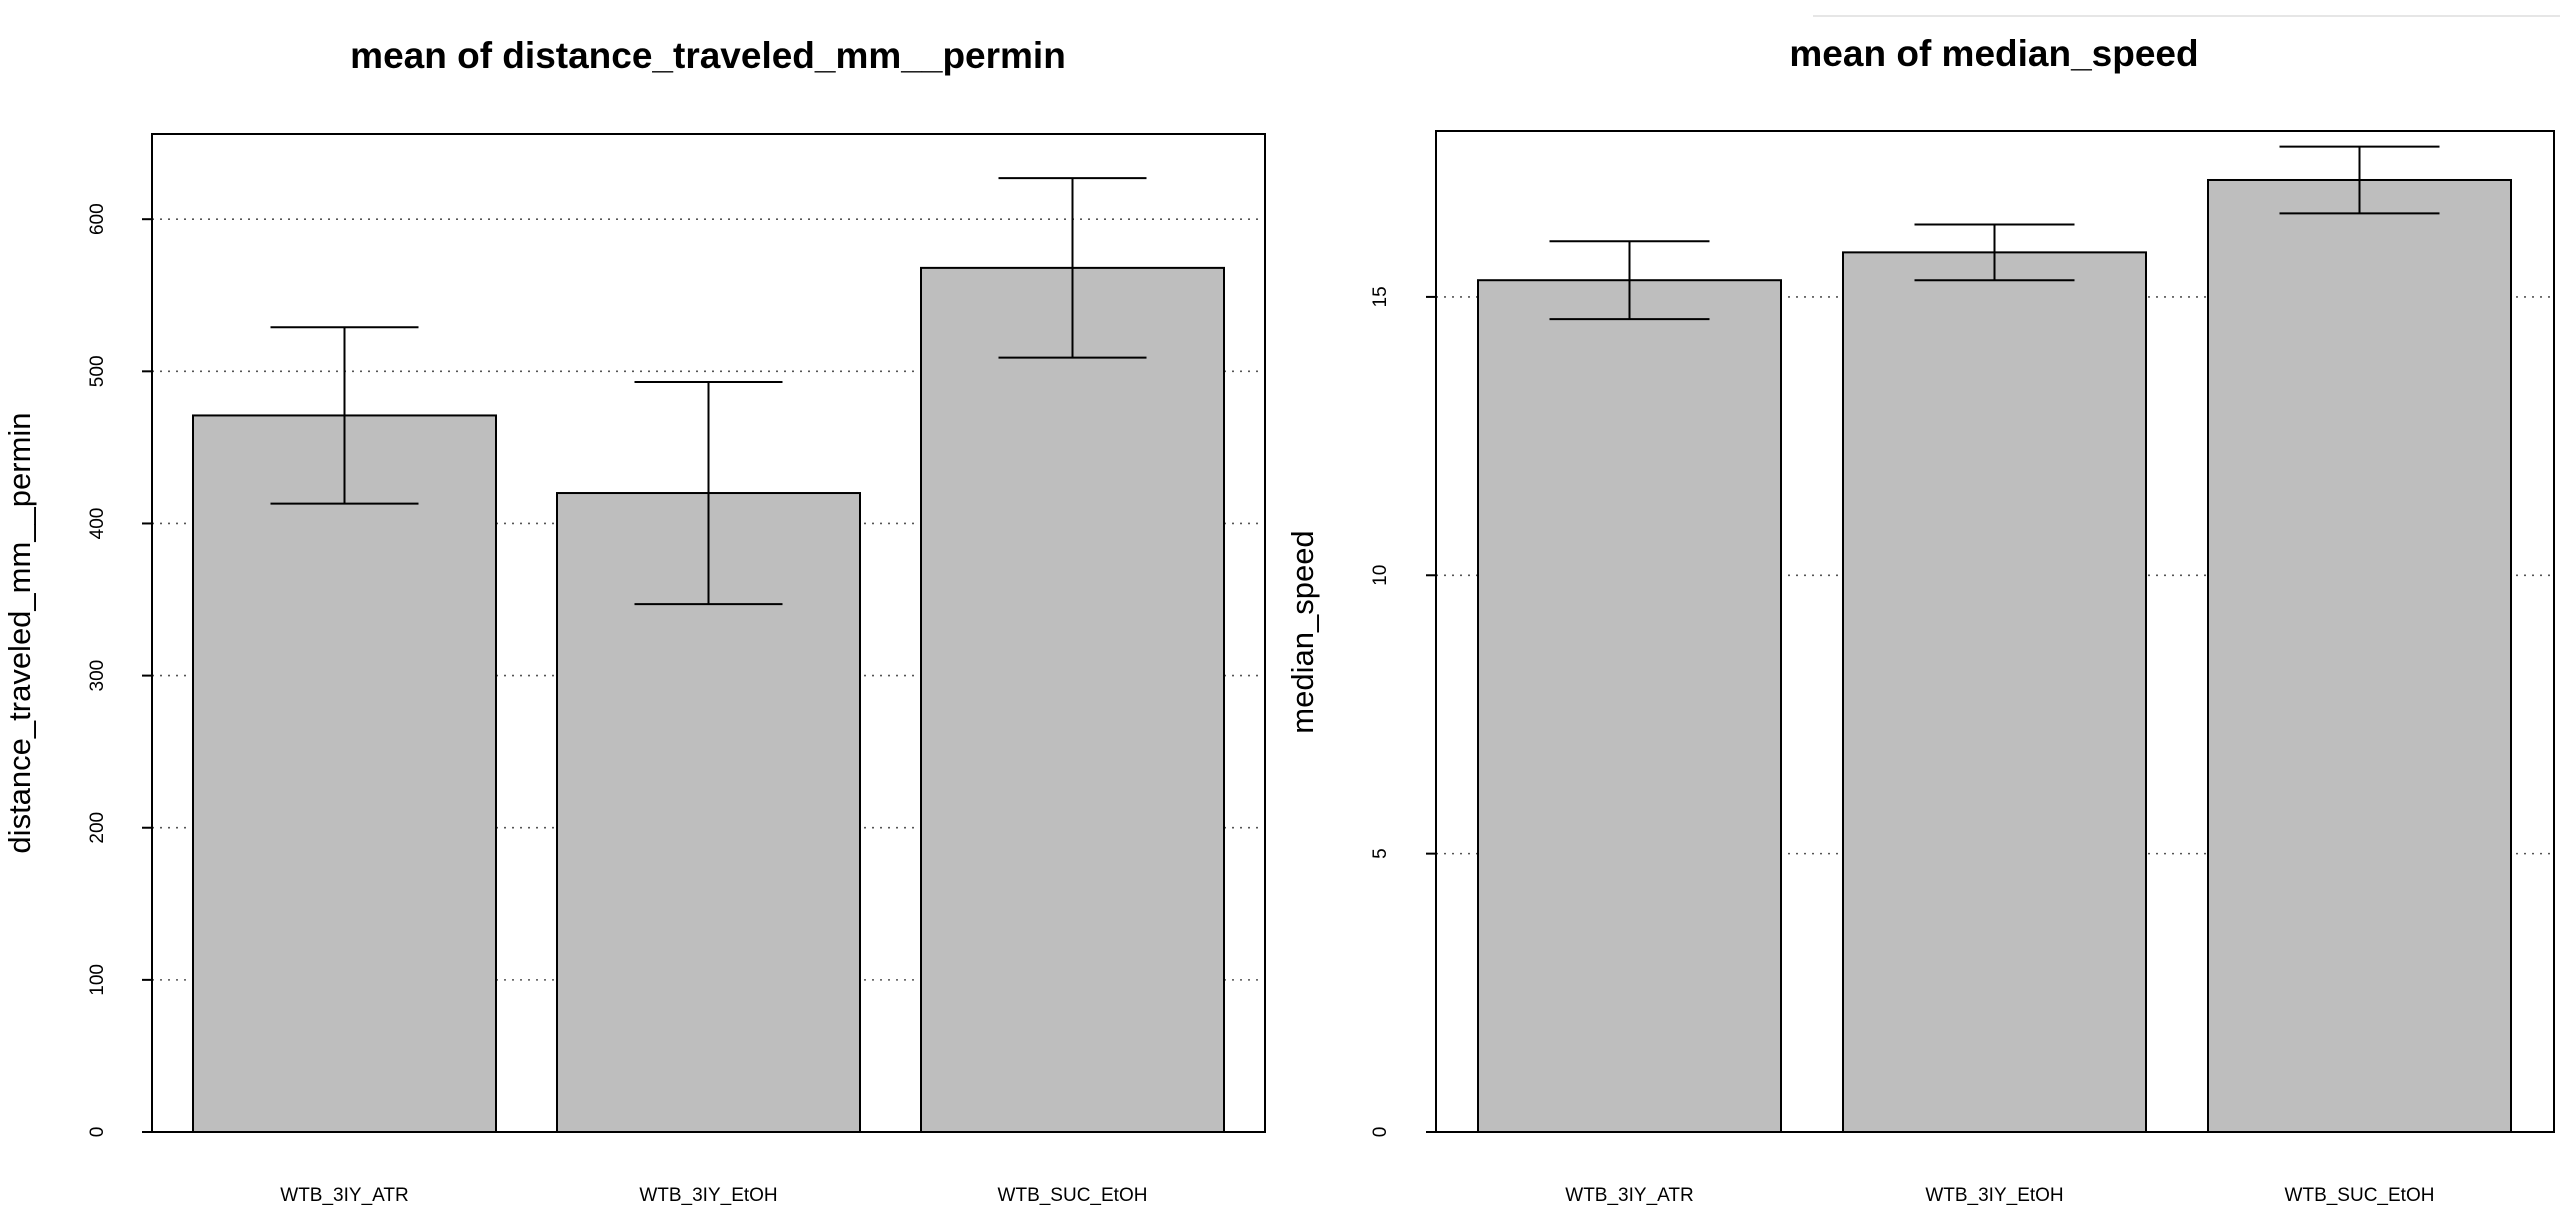  I want to click on y-tick-label: 300, so click(97, 676).